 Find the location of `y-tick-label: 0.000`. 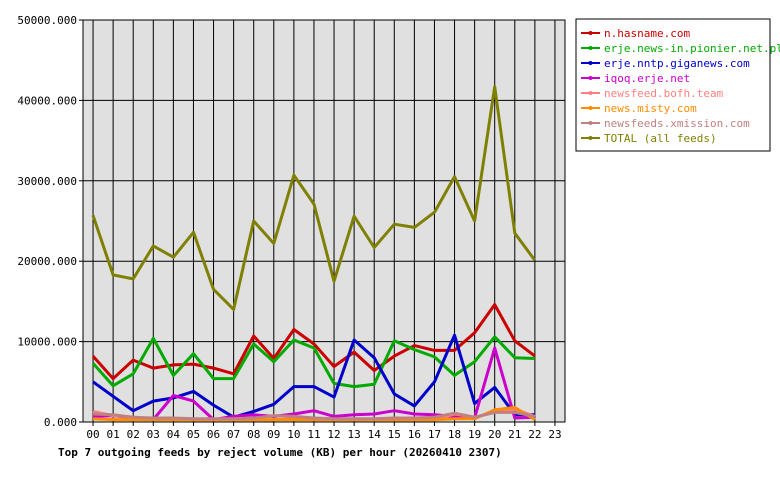

y-tick-label: 0.000 is located at coordinates (60, 422).